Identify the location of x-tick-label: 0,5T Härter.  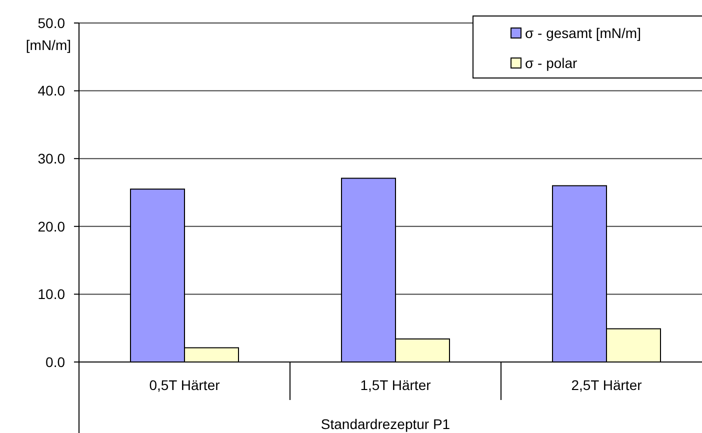
(184, 385).